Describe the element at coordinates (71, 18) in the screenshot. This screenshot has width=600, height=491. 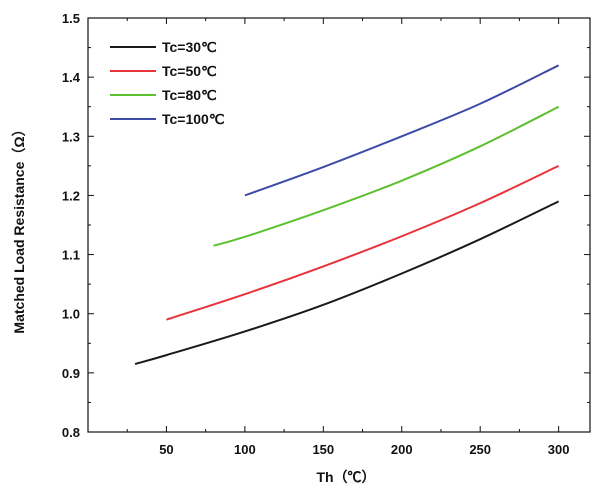
I see `y-tick-label: 1.5` at that location.